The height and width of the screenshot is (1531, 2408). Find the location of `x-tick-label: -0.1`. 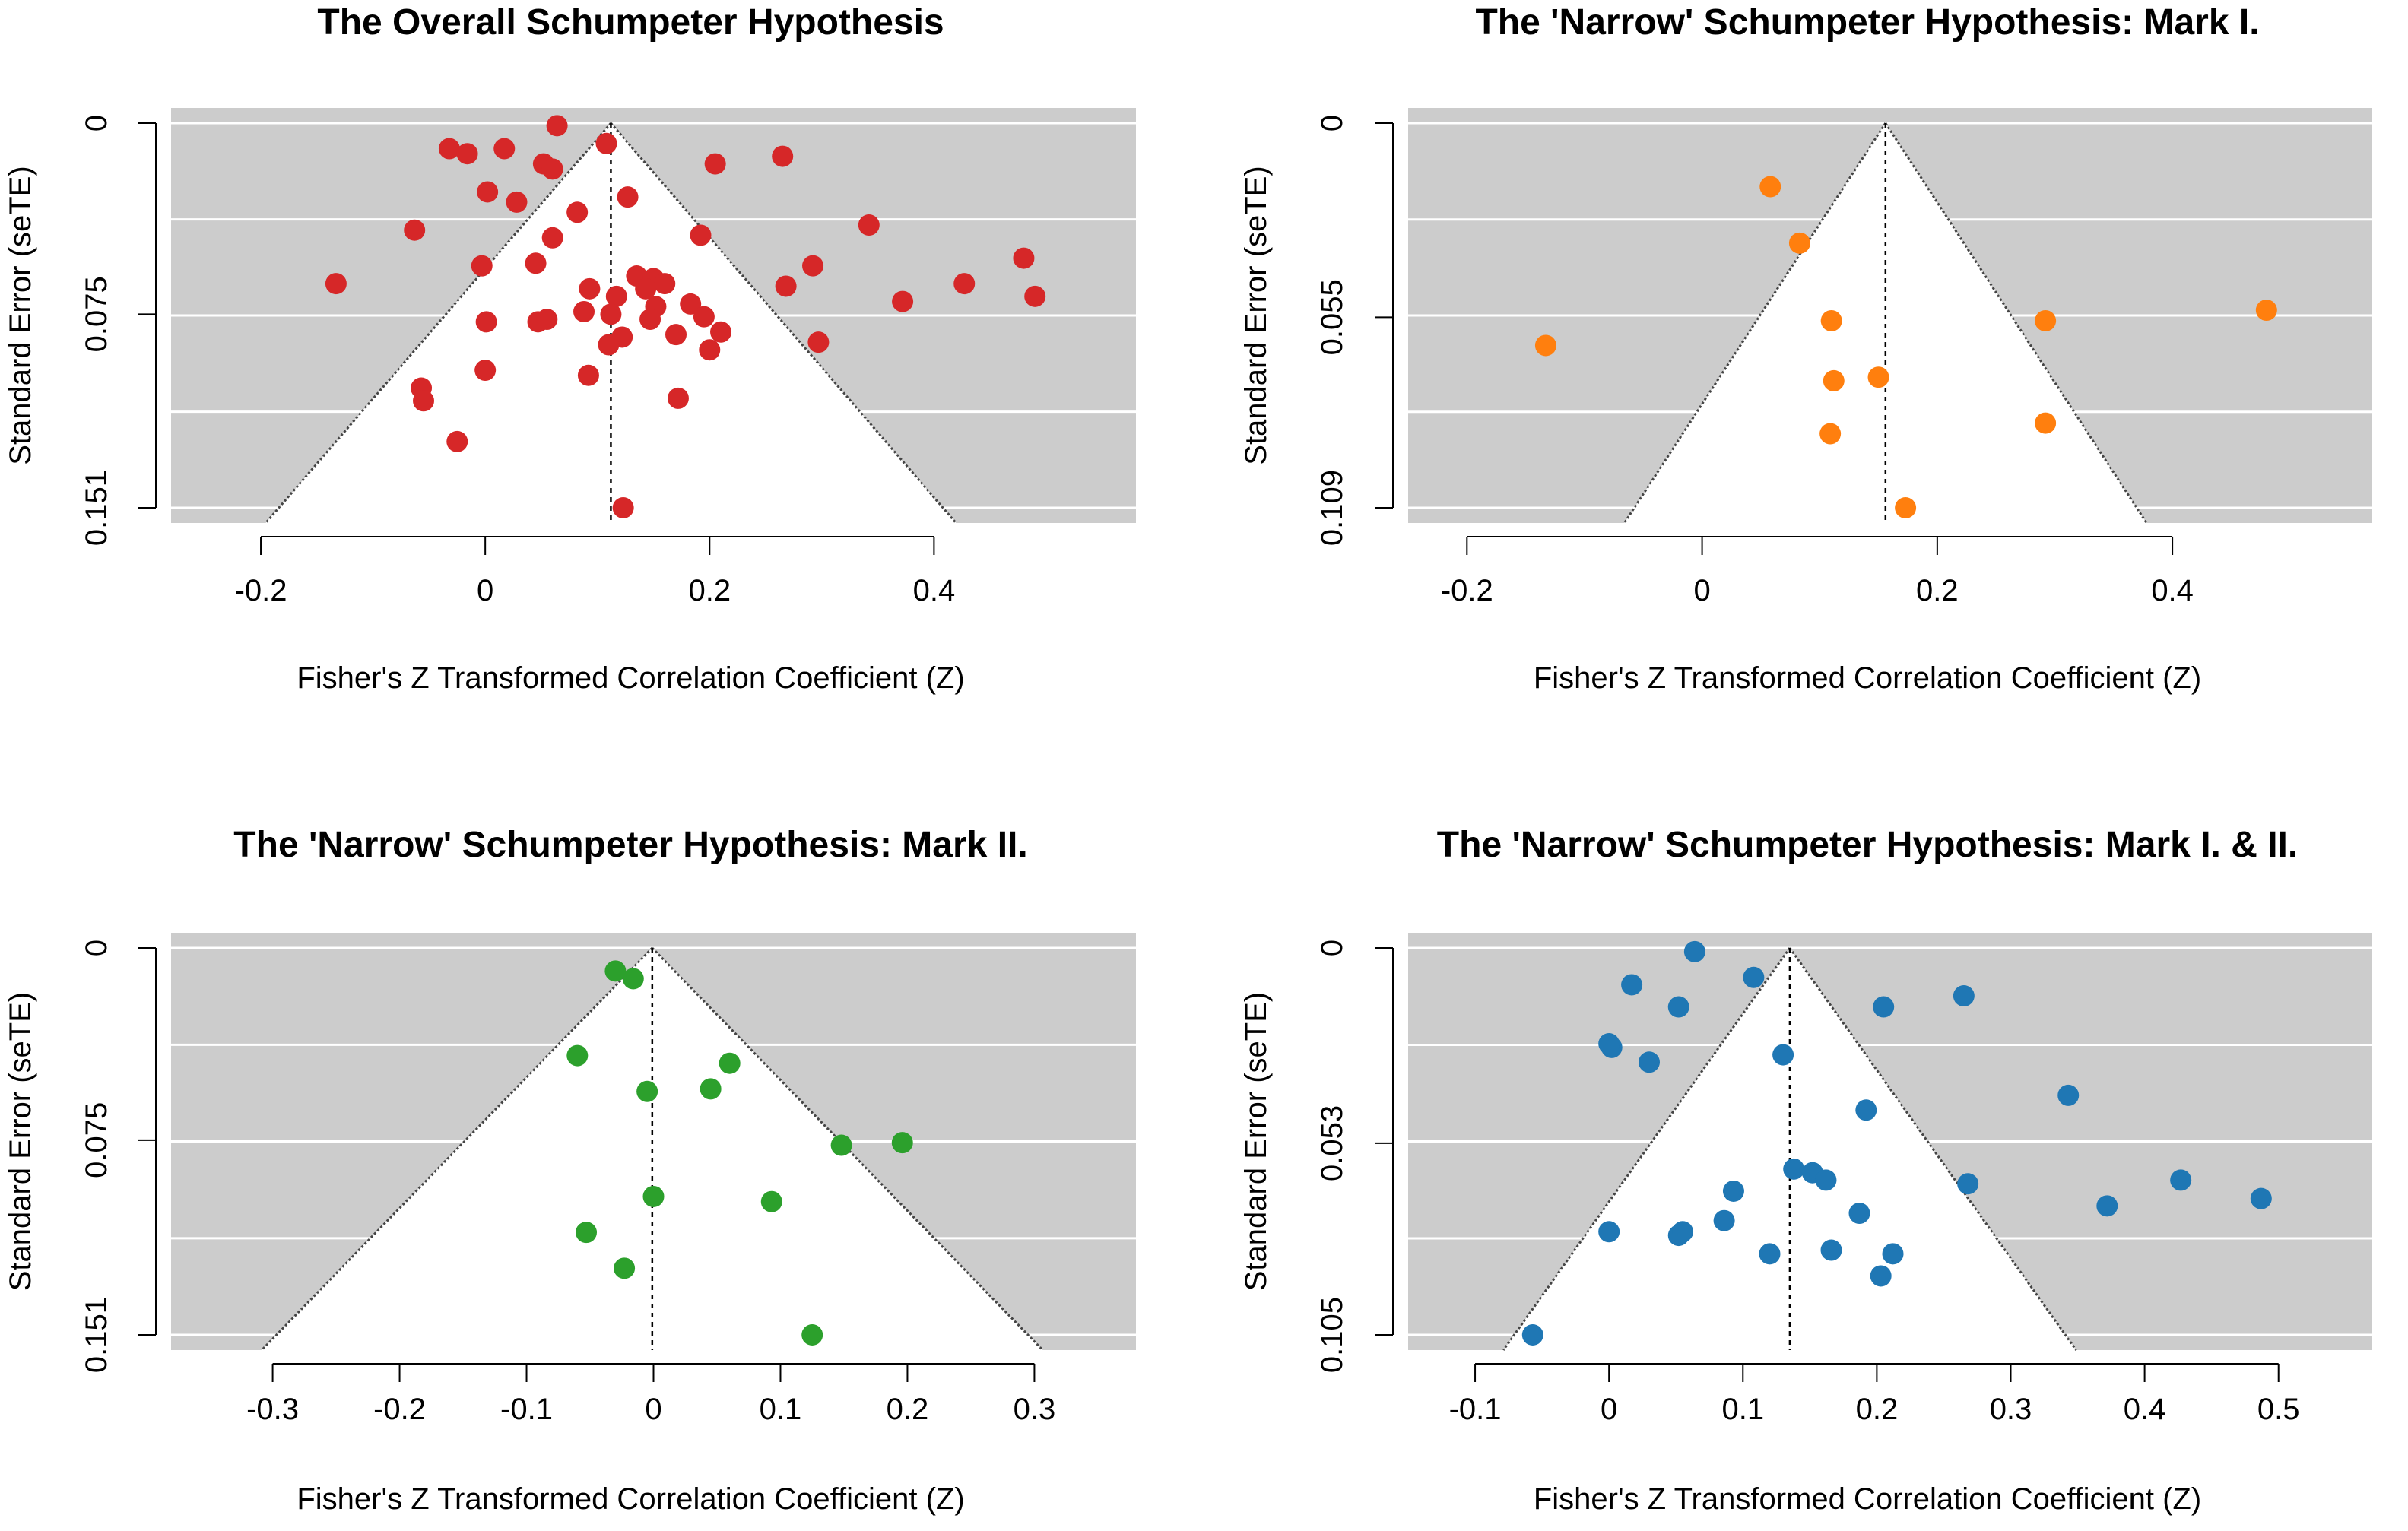

x-tick-label: -0.1 is located at coordinates (526, 1409).